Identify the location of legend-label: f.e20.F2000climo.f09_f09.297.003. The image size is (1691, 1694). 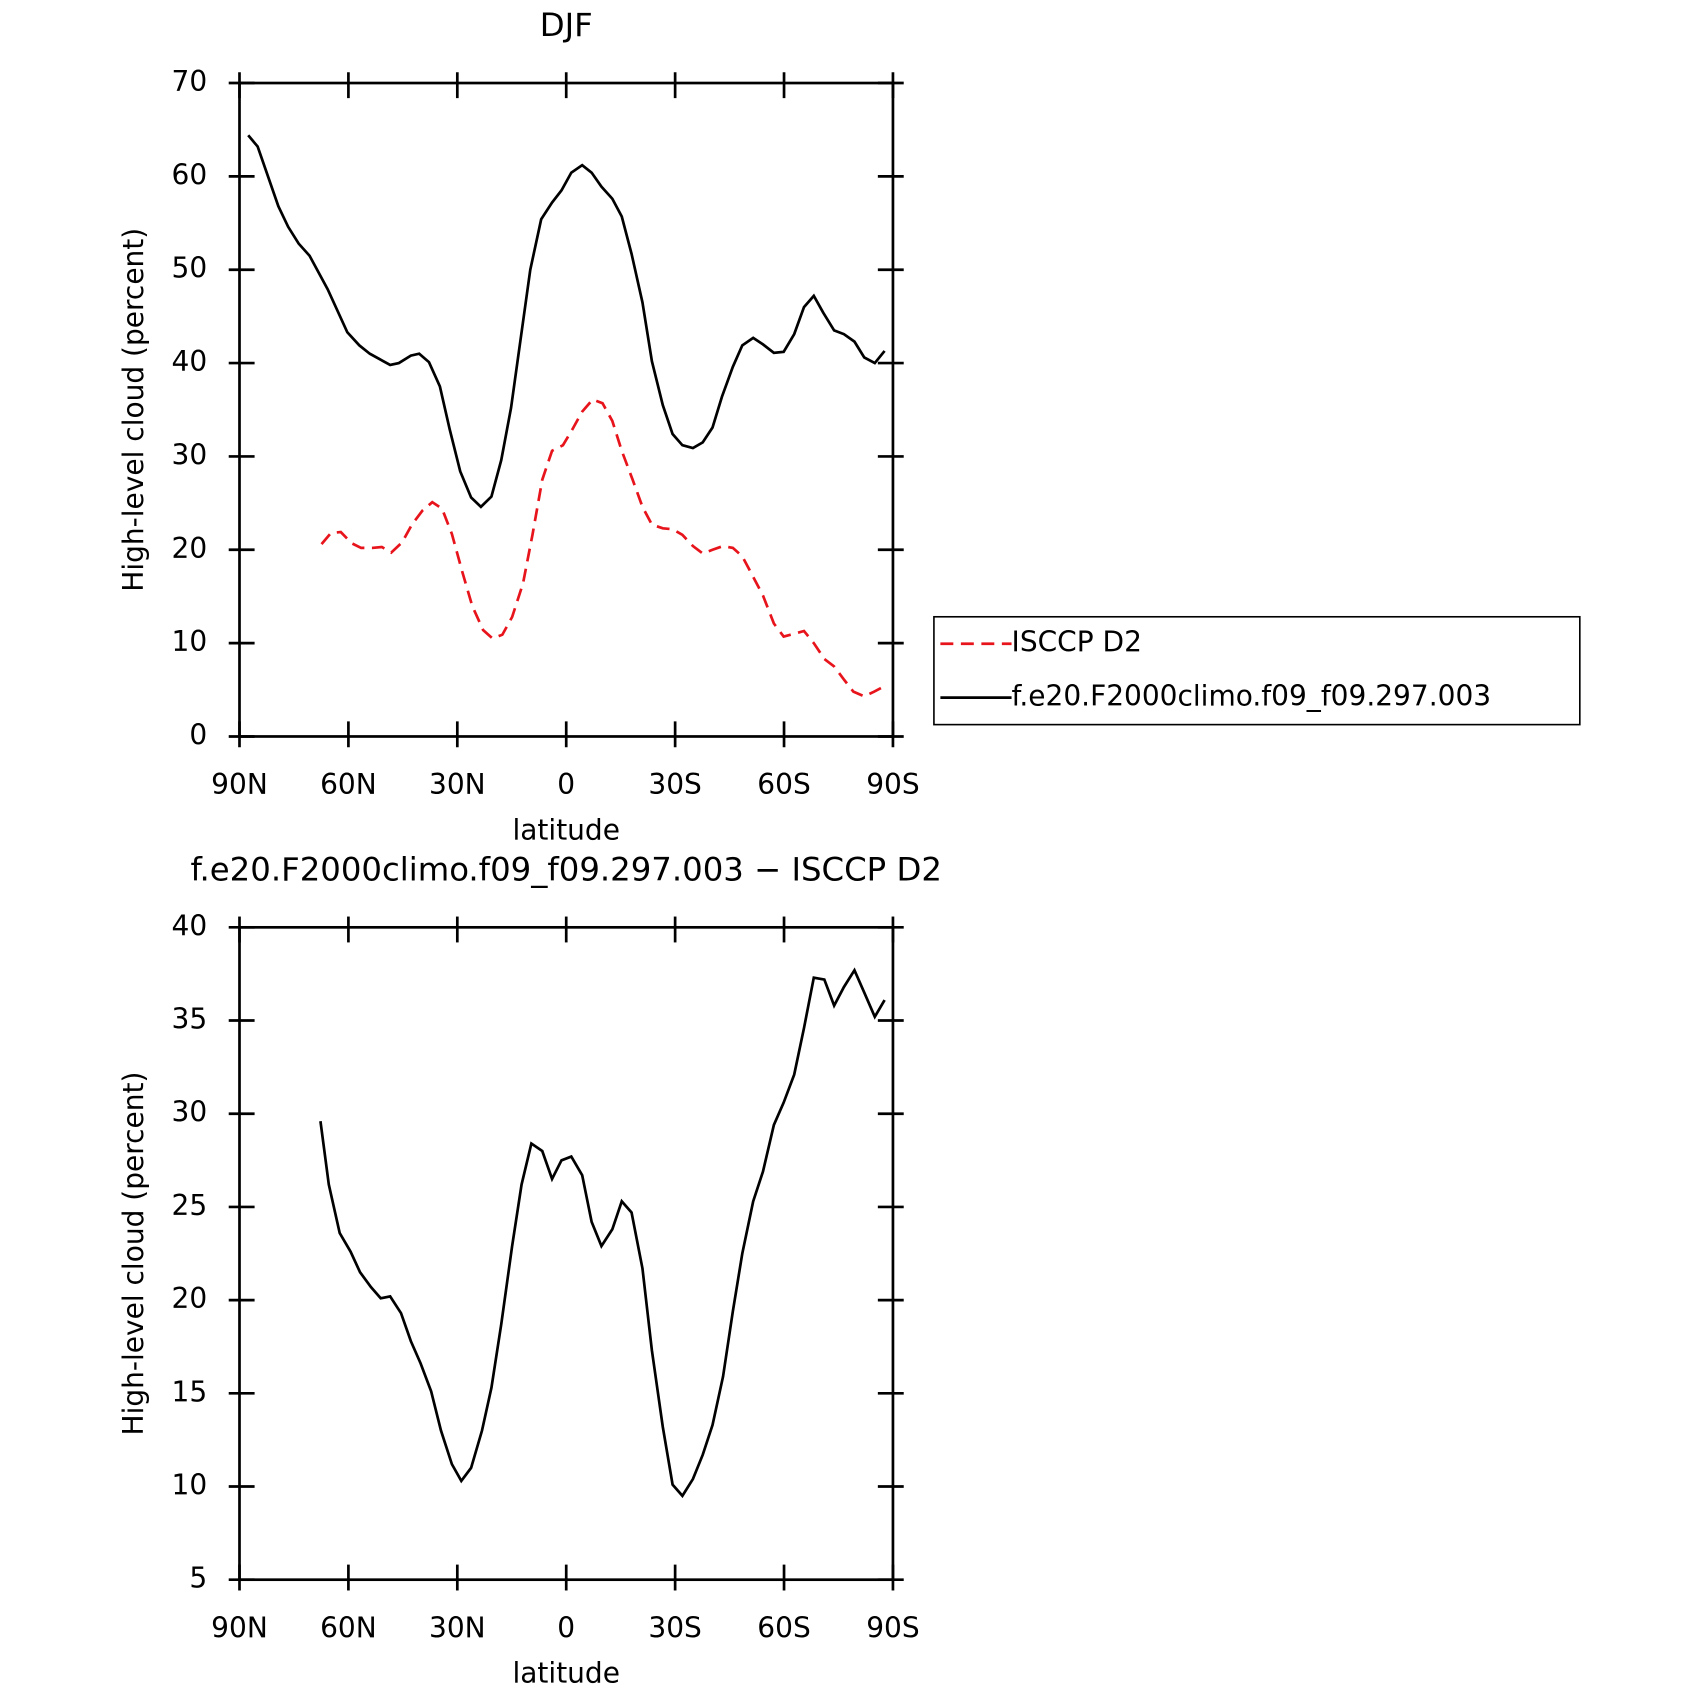
(1252, 696).